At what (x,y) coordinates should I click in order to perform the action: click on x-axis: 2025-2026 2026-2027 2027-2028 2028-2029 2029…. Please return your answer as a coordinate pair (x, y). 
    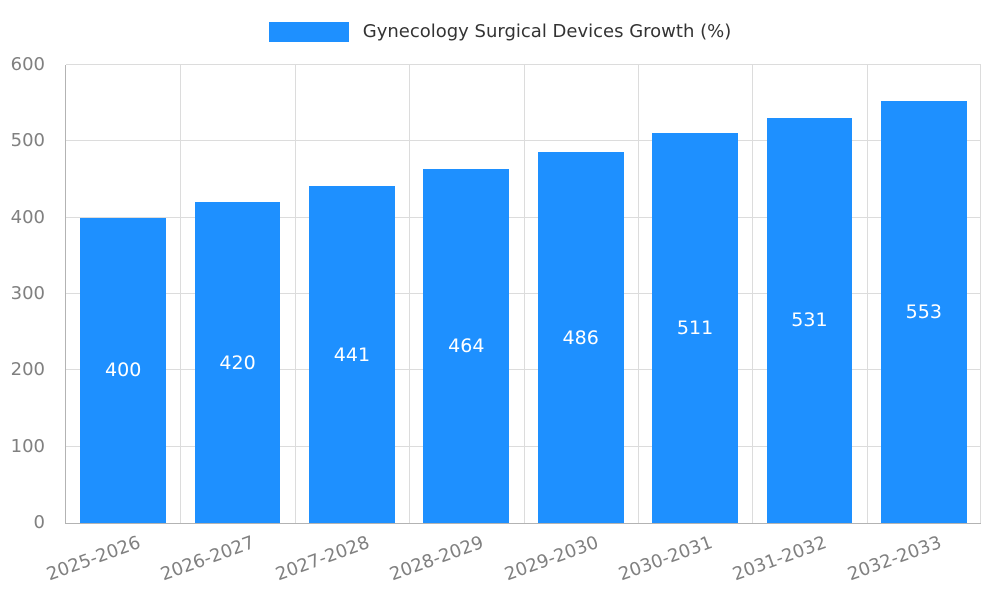
    Looking at the image, I should click on (500, 561).